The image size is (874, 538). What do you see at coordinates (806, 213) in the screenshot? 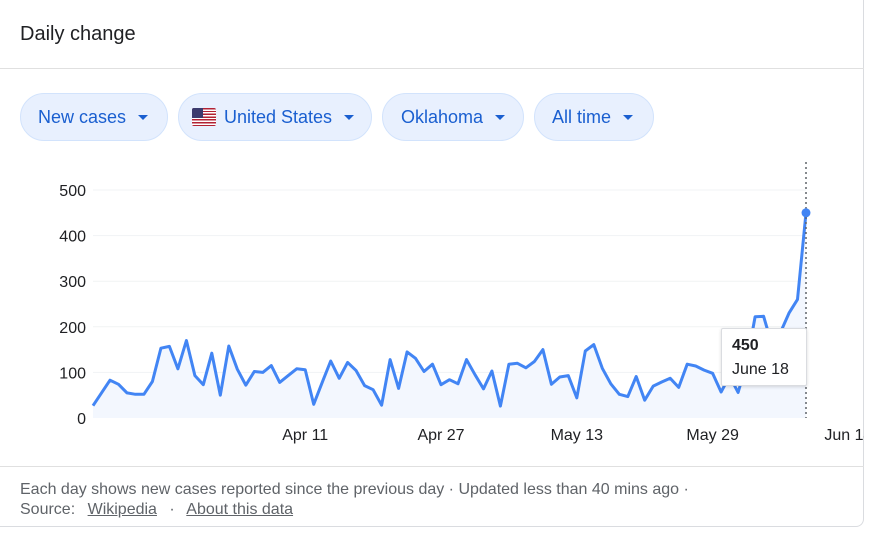
I see `hover-point` at bounding box center [806, 213].